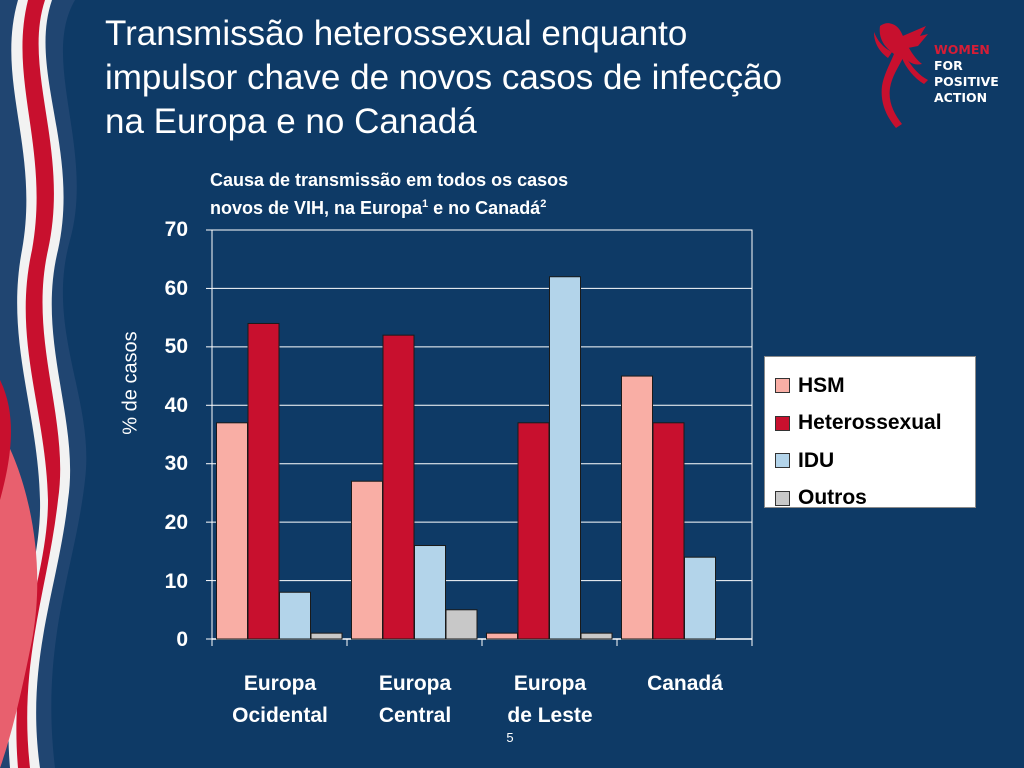 Image resolution: width=1024 pixels, height=768 pixels. What do you see at coordinates (176, 229) in the screenshot?
I see `y-tick-label: 70` at bounding box center [176, 229].